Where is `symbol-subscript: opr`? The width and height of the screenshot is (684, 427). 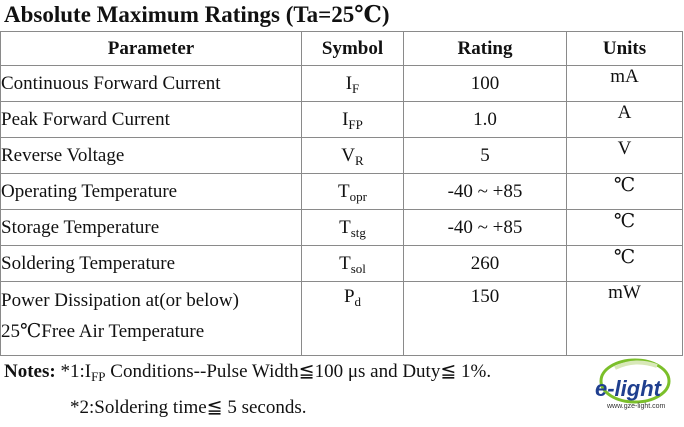 symbol-subscript: opr is located at coordinates (358, 196).